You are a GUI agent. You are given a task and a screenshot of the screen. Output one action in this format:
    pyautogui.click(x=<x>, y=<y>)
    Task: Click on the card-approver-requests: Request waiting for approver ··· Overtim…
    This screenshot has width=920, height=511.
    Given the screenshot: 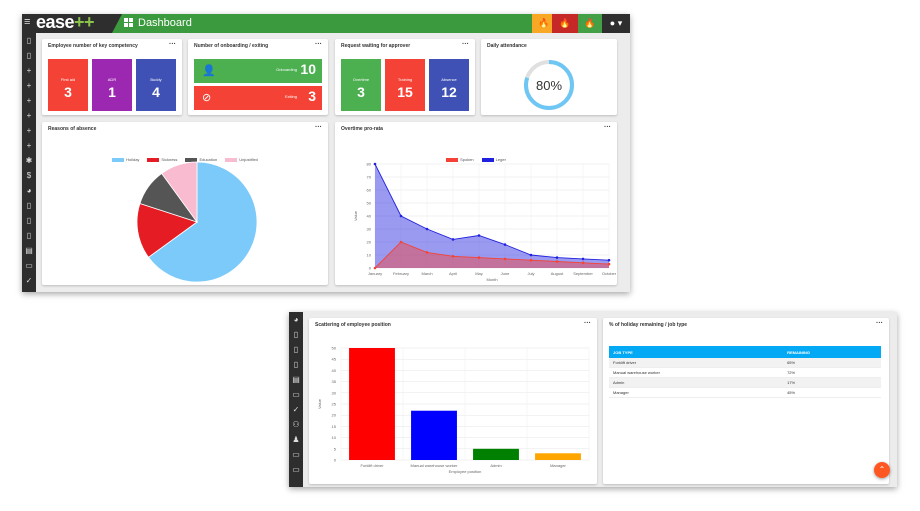 What is the action you would take?
    pyautogui.click(x=405, y=77)
    